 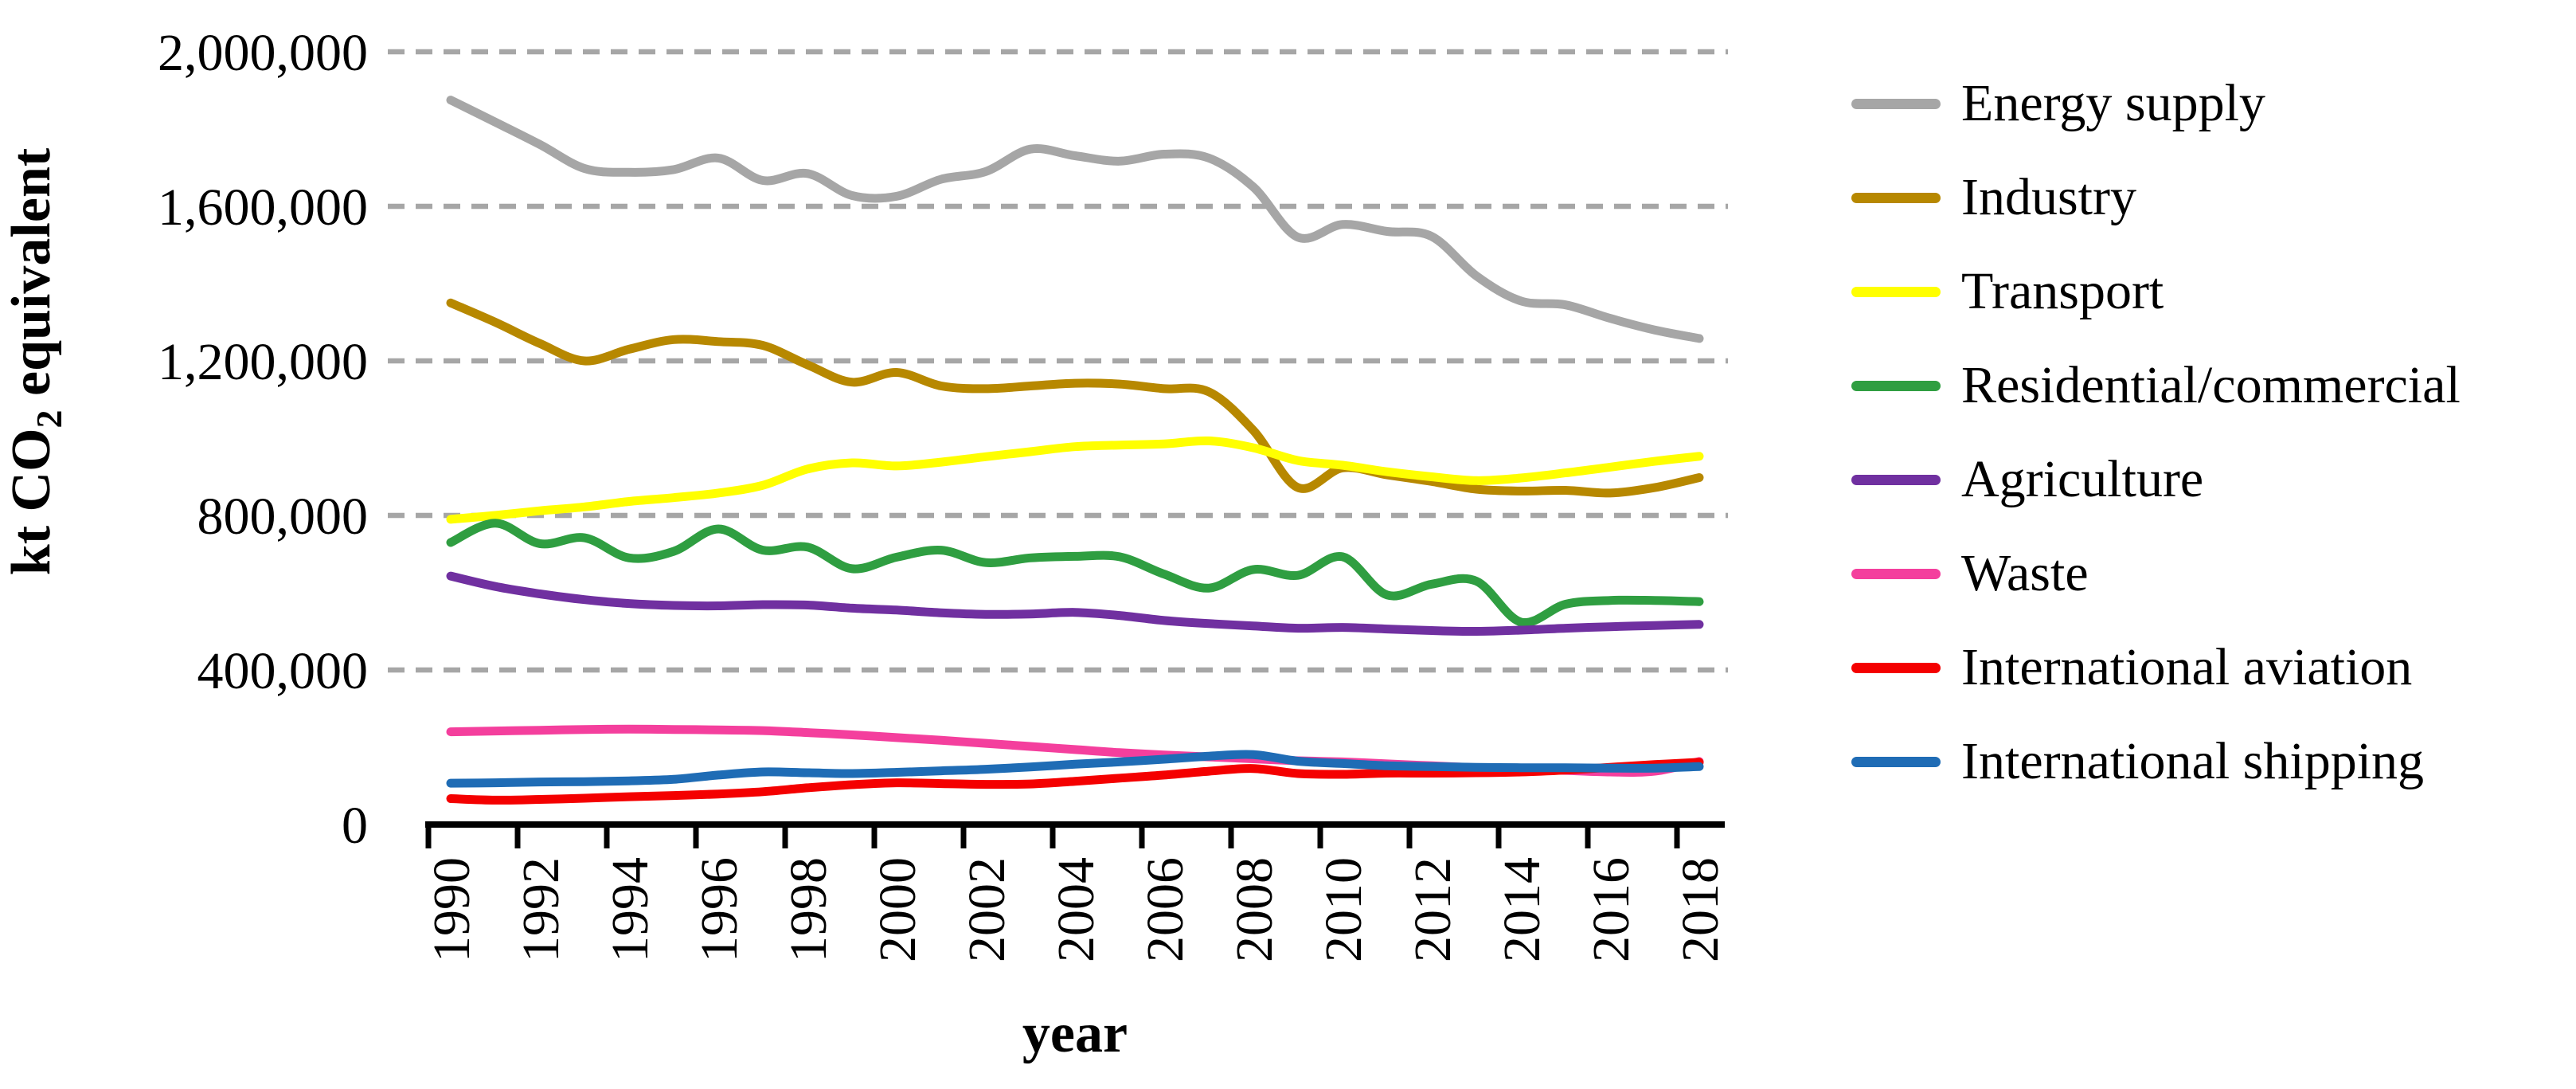 I want to click on y-axis-title-rest: equivalent, so click(x=31, y=278).